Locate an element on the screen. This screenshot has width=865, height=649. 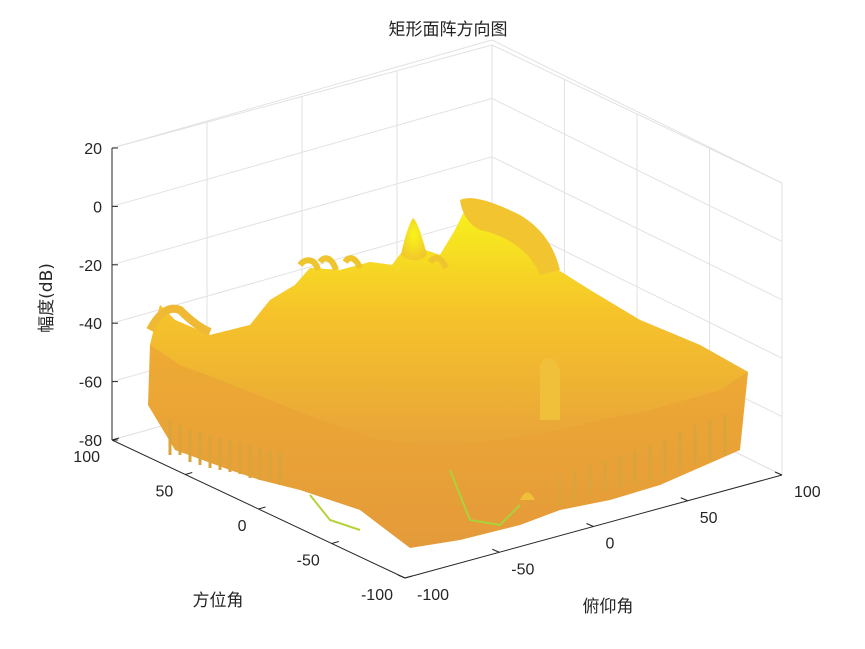
y-axis-label: 俯仰角 is located at coordinates (608, 607).